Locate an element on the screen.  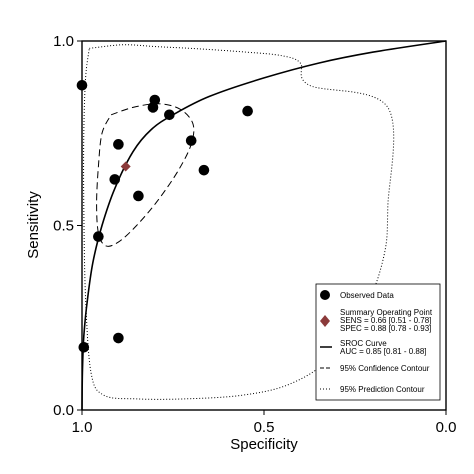
y-tick-label-3: 0.0 is located at coordinates (63, 410).